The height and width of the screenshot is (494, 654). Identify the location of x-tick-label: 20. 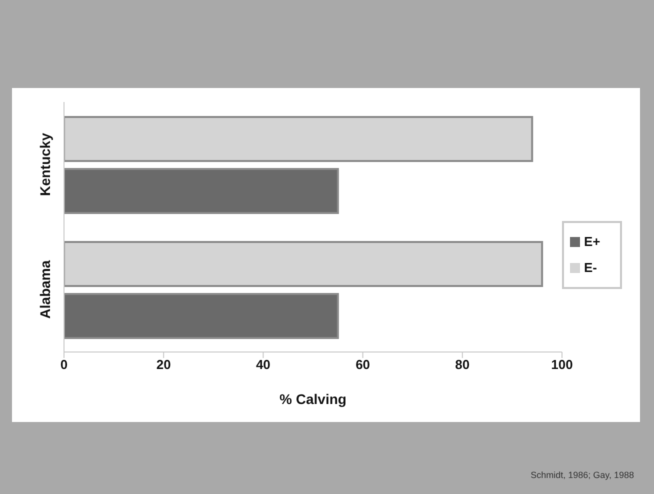
(163, 364).